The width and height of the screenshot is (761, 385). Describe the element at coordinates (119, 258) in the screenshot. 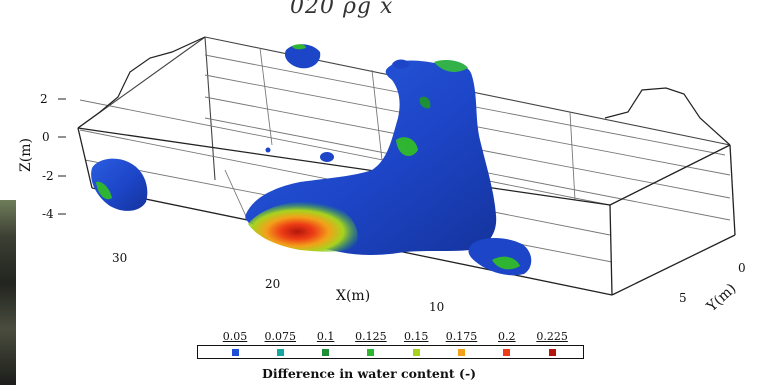

I see `x-tick-label: 30` at that location.